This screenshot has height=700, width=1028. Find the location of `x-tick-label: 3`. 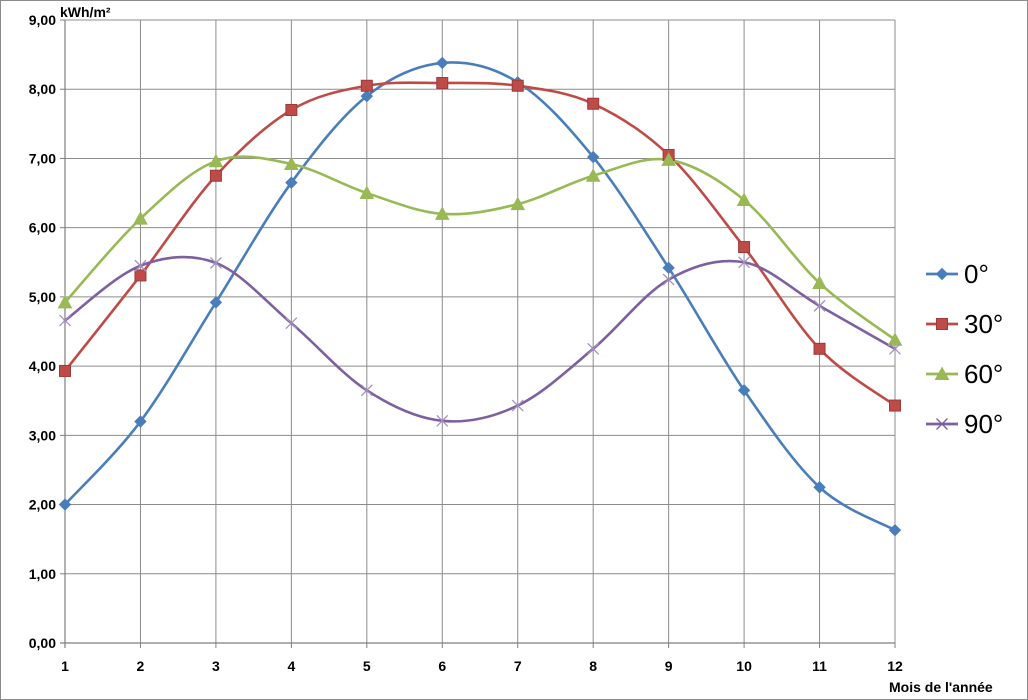

x-tick-label: 3 is located at coordinates (216, 666).